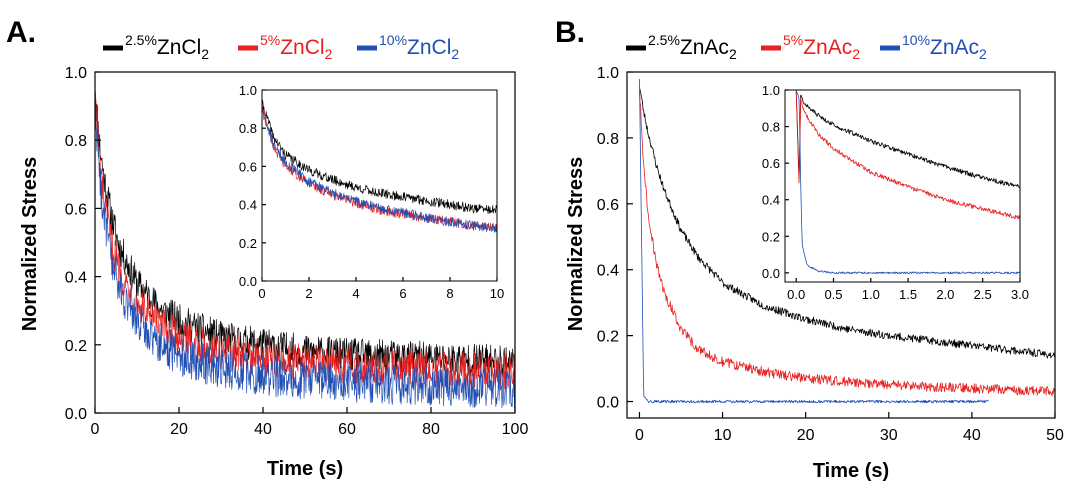 The width and height of the screenshot is (1070, 483). Describe the element at coordinates (76, 141) in the screenshot. I see `panel-a-y-tick-label: 0.8` at that location.